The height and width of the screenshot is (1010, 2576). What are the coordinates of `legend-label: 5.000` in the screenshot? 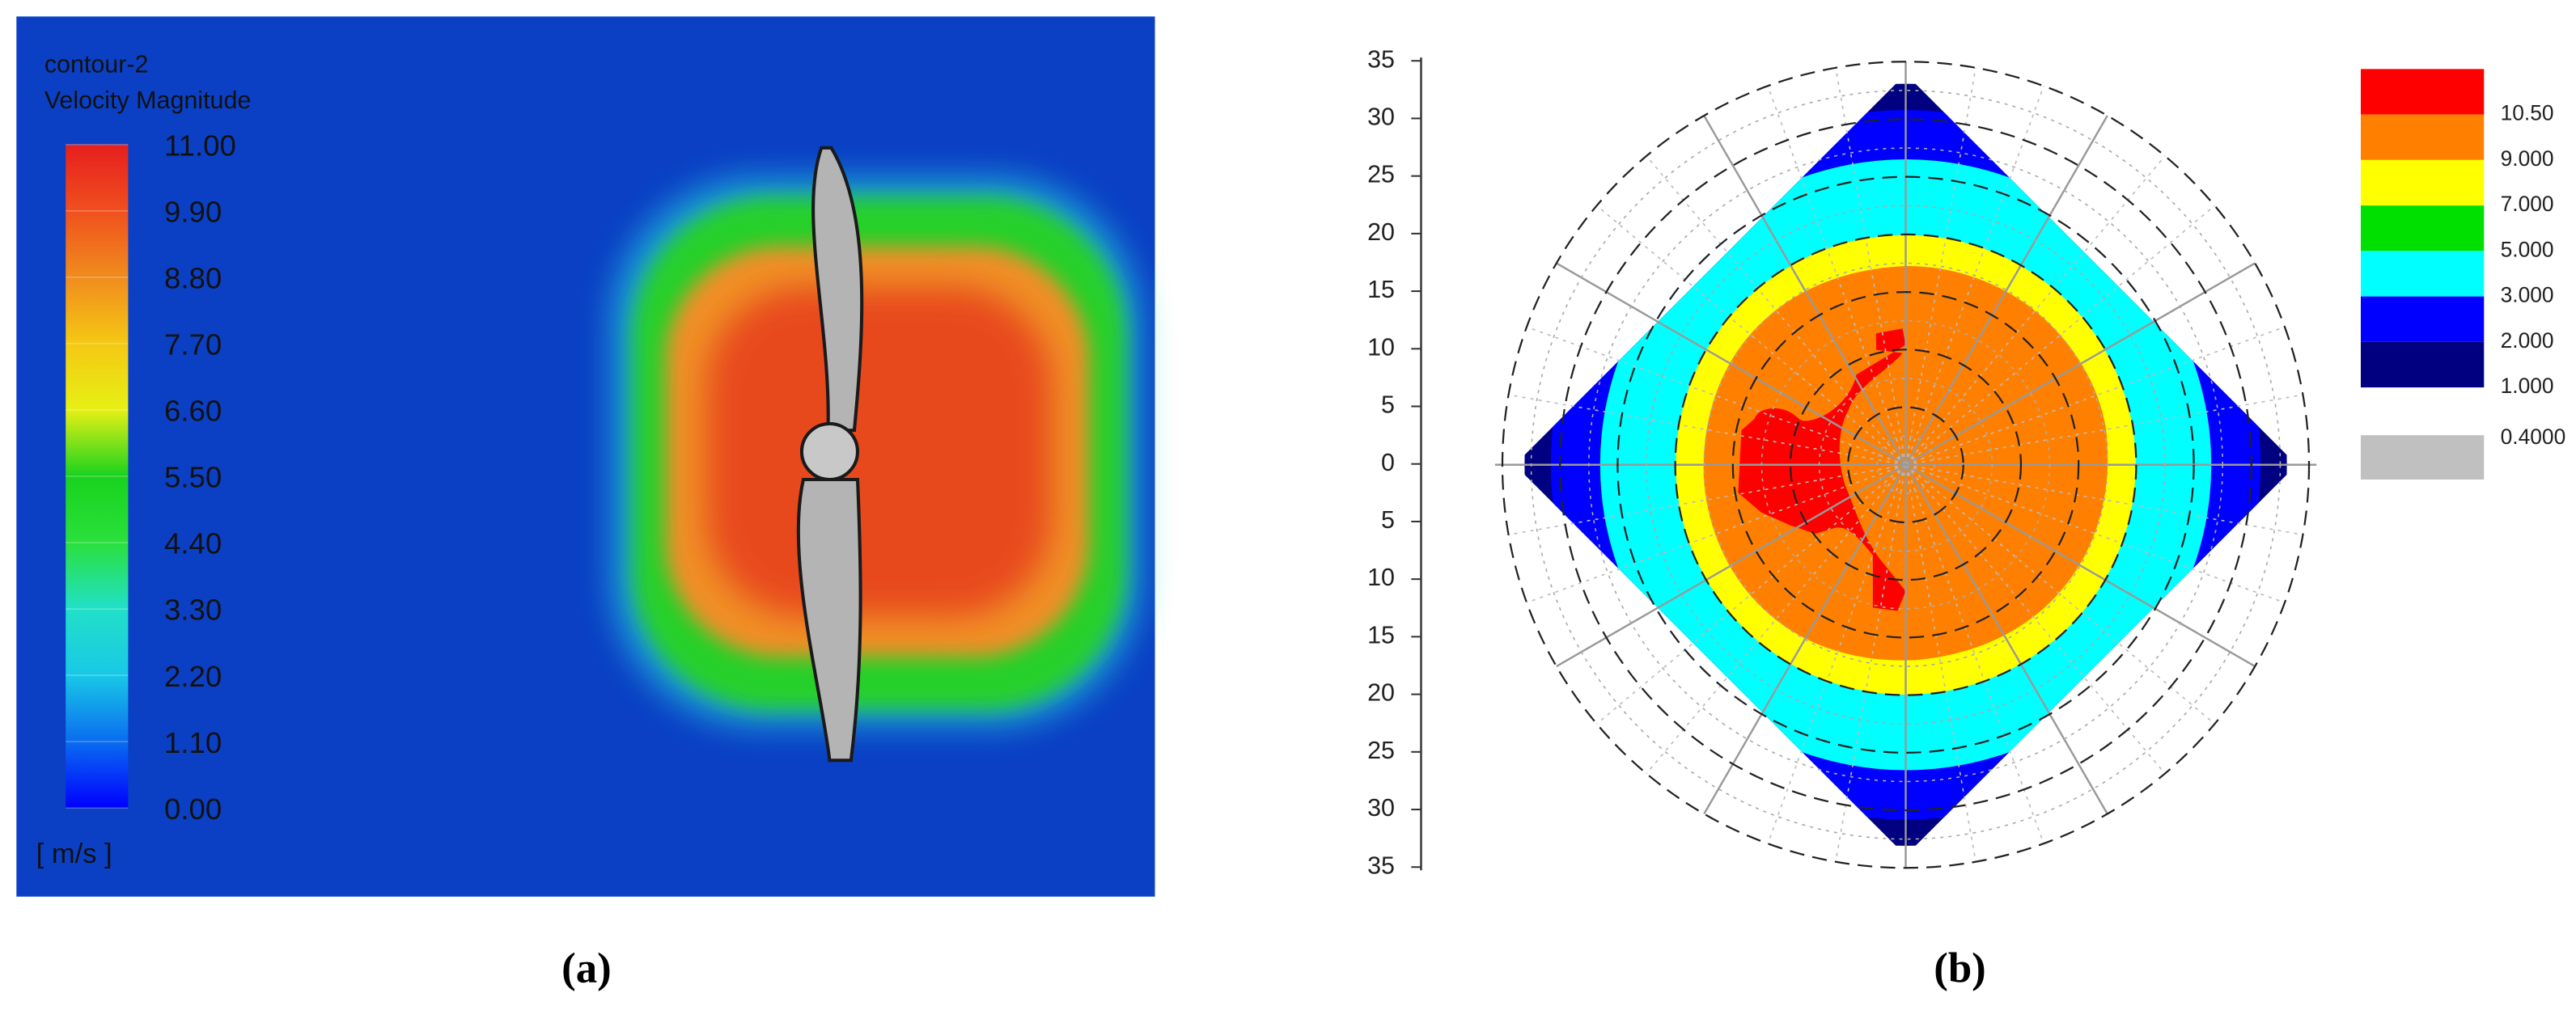 It's located at (2527, 249).